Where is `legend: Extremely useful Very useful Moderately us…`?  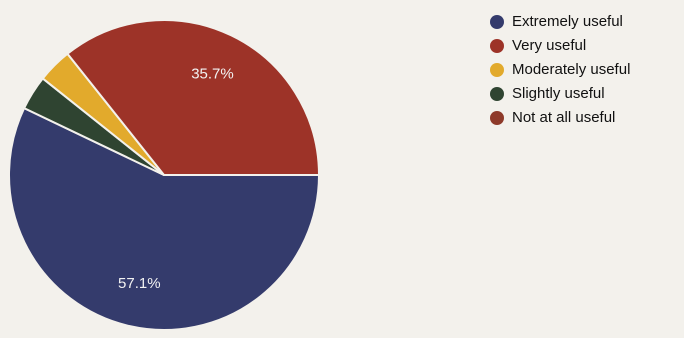
legend: Extremely useful Very useful Moderately us… is located at coordinates (560, 69).